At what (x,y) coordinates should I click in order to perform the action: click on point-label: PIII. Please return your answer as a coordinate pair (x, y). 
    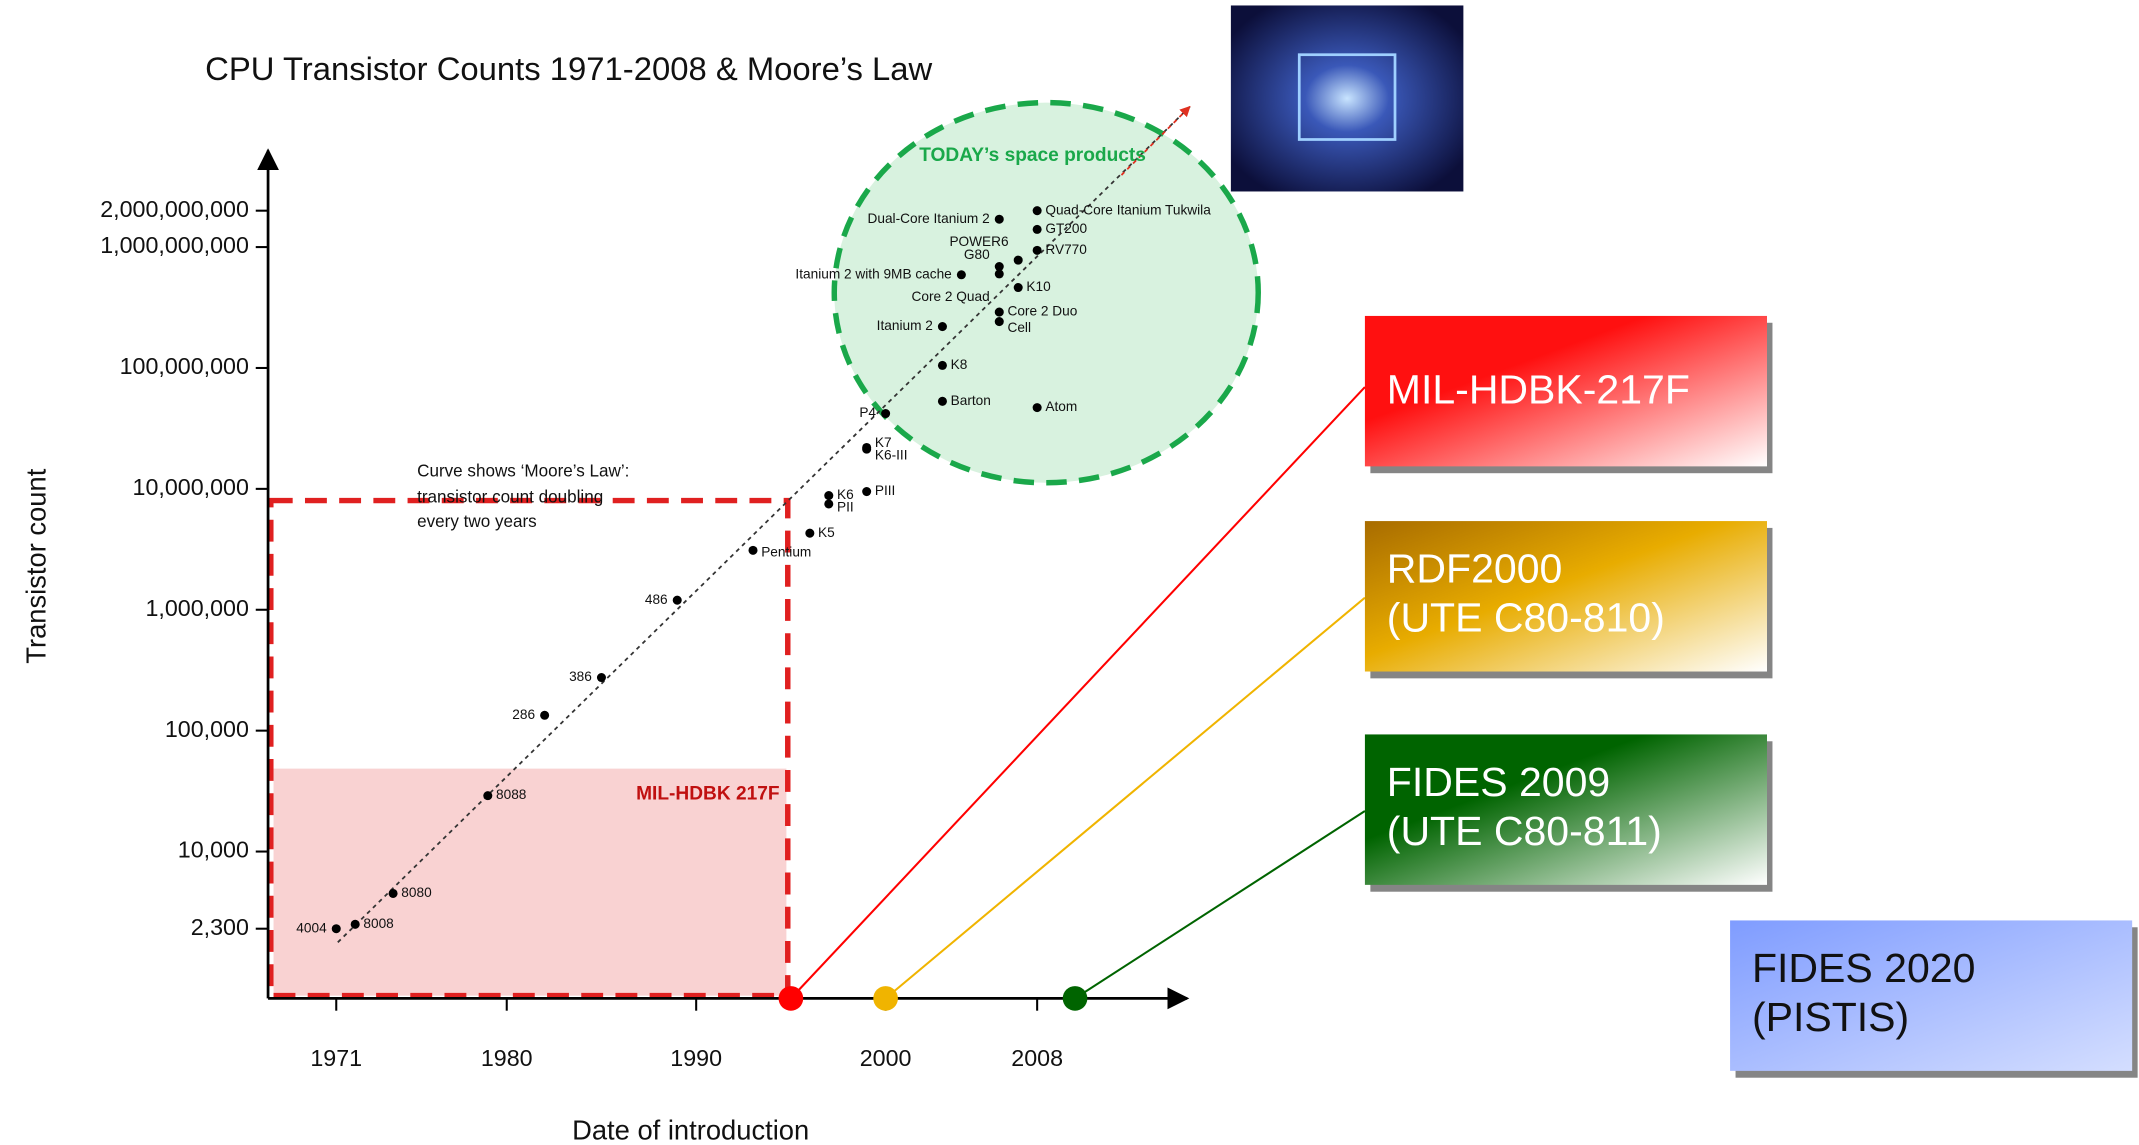
    Looking at the image, I should click on (885, 490).